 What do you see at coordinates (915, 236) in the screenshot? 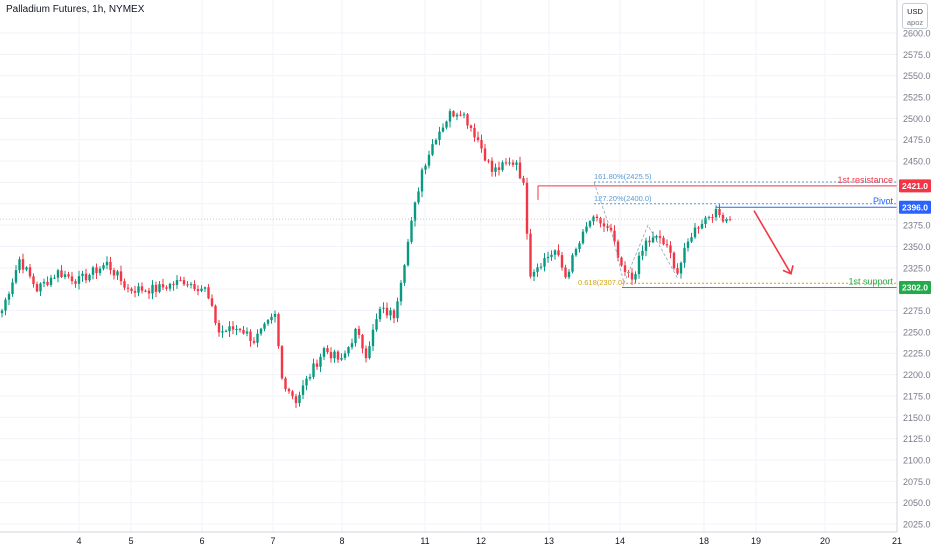
I see `price-badges: 2421.0 2396.0 2302.0` at bounding box center [915, 236].